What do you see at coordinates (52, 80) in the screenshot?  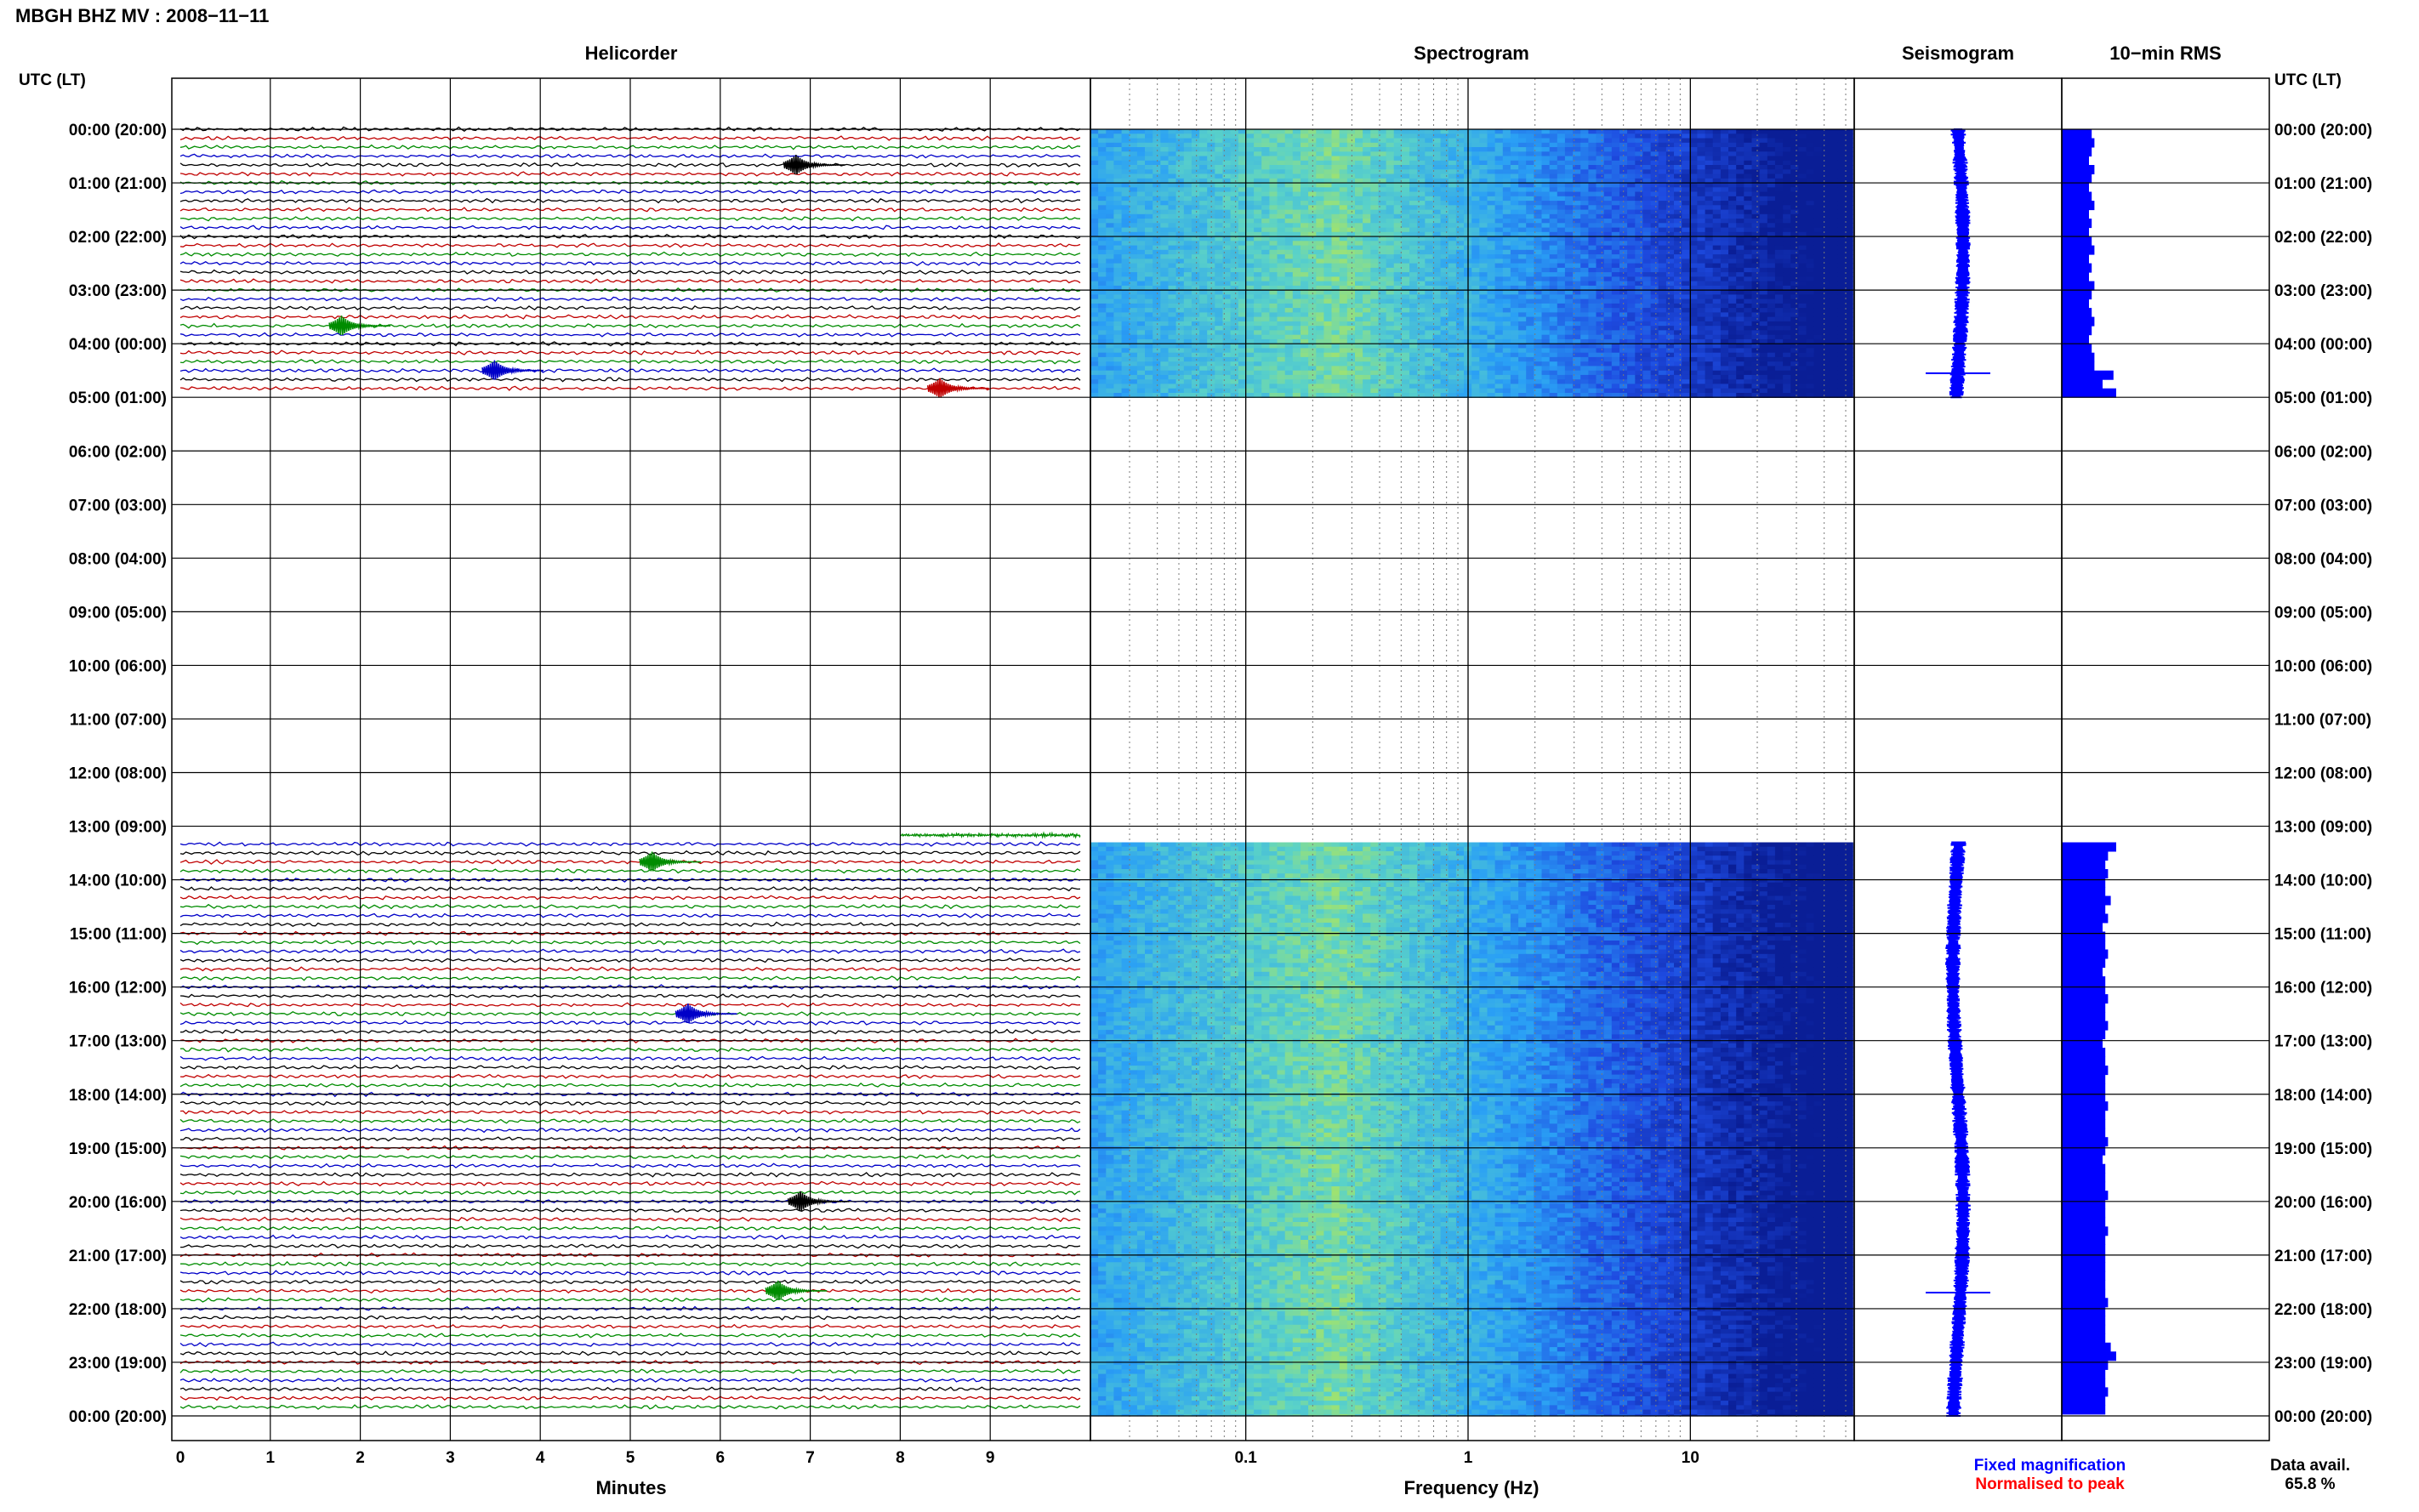 I see `left-time-axis-label: UTC (LT)` at bounding box center [52, 80].